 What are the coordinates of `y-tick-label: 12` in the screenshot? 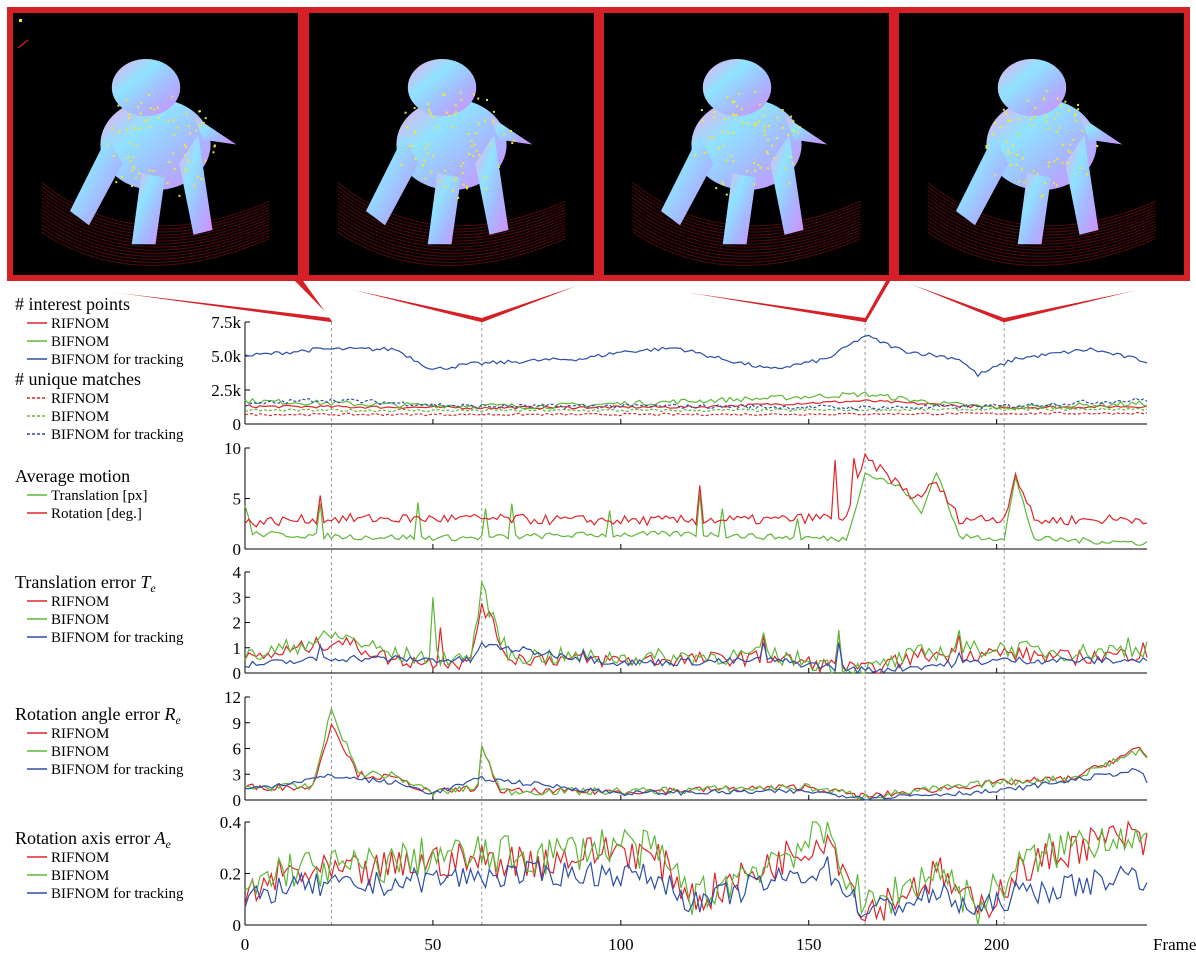 It's located at (232, 697).